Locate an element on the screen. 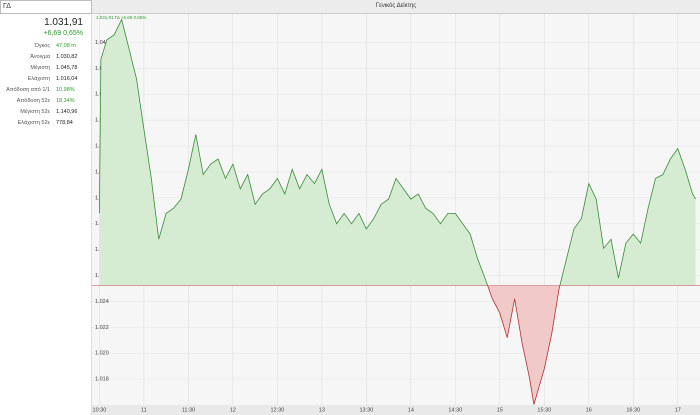 The image size is (700, 415). search-box: ΓΔ is located at coordinates (46, 7).